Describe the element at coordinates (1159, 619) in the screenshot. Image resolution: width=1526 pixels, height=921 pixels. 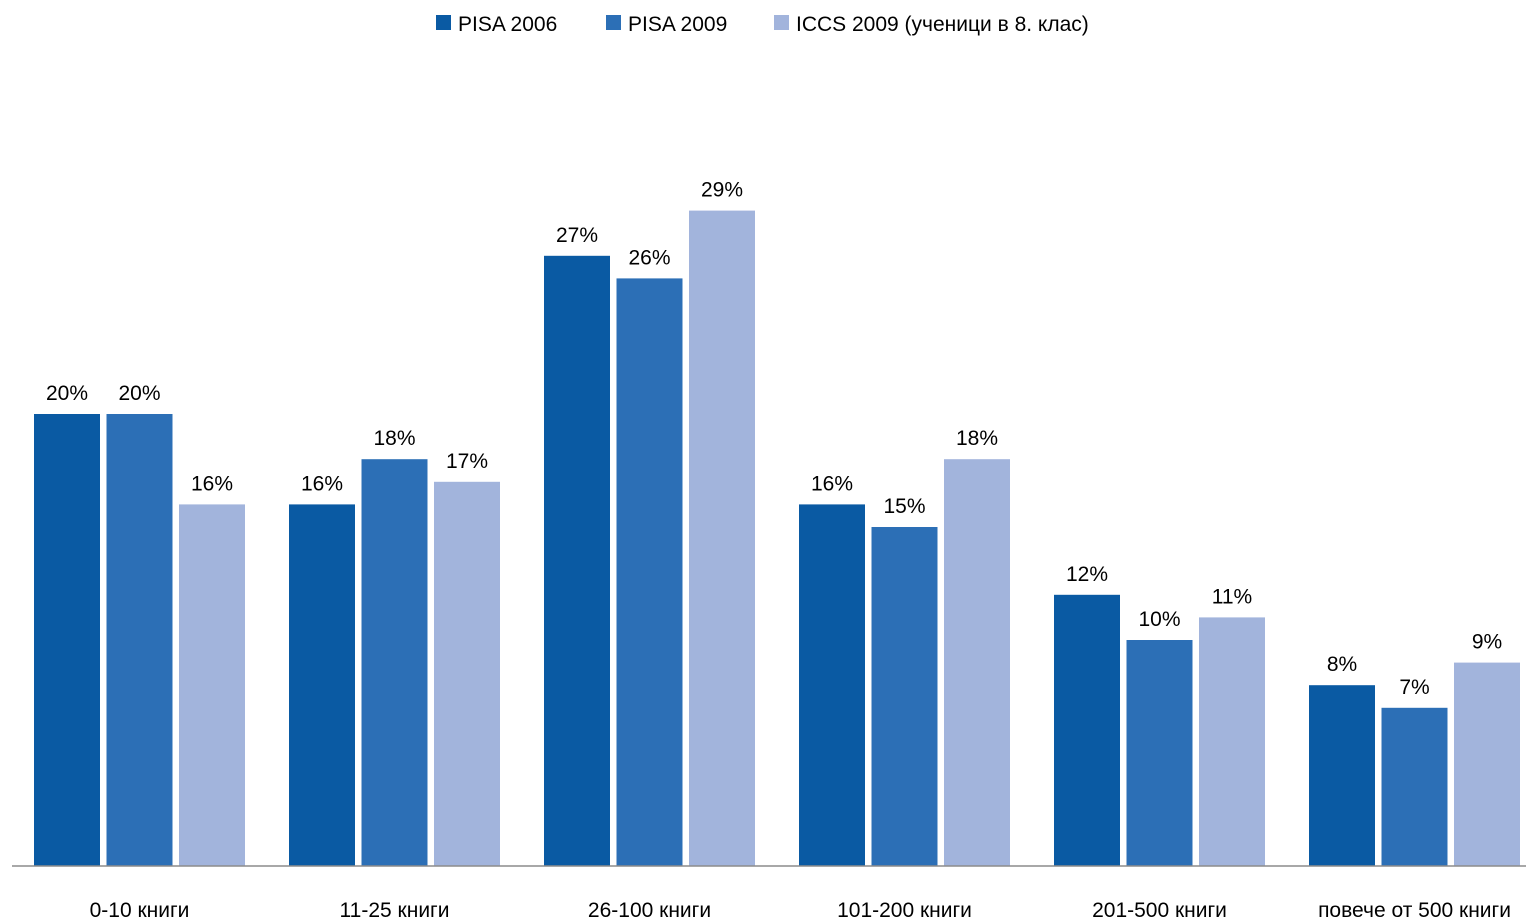
I see `data-label-2-5: 10%` at that location.